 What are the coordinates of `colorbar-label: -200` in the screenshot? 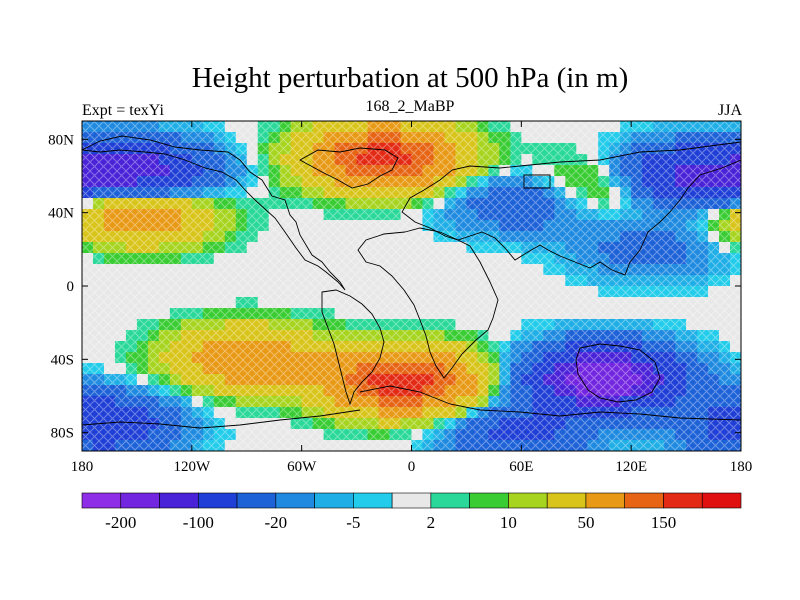 It's located at (120, 522).